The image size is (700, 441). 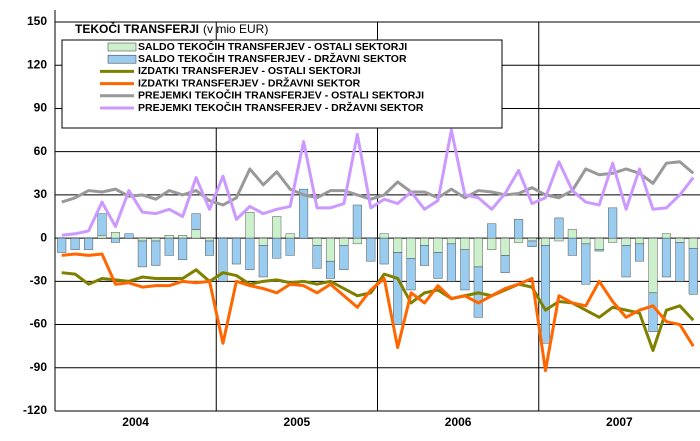 What do you see at coordinates (135, 422) in the screenshot?
I see `x-tick-label: 2004` at bounding box center [135, 422].